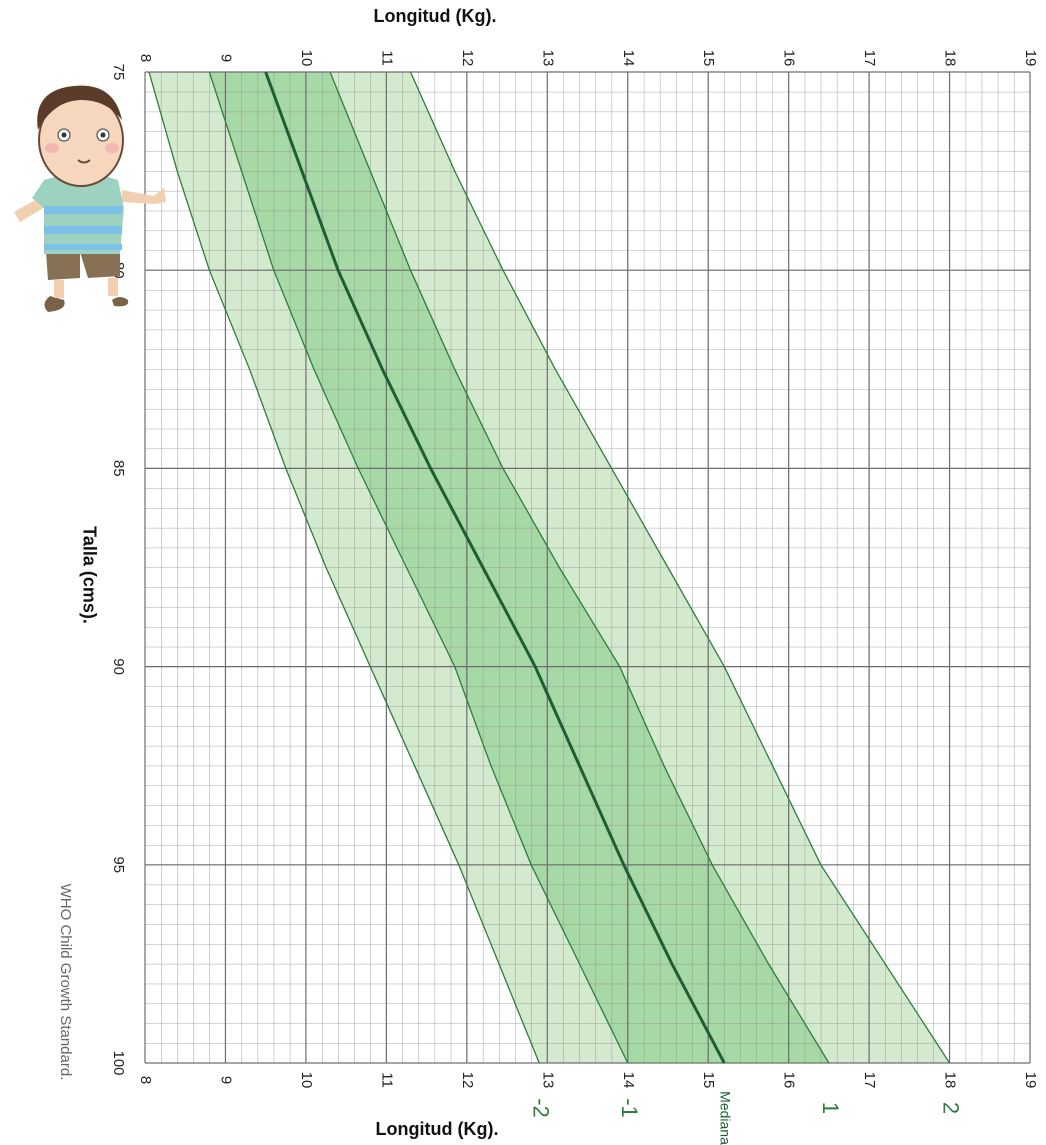  What do you see at coordinates (118, 666) in the screenshot?
I see `y-tick-label: 90` at bounding box center [118, 666].